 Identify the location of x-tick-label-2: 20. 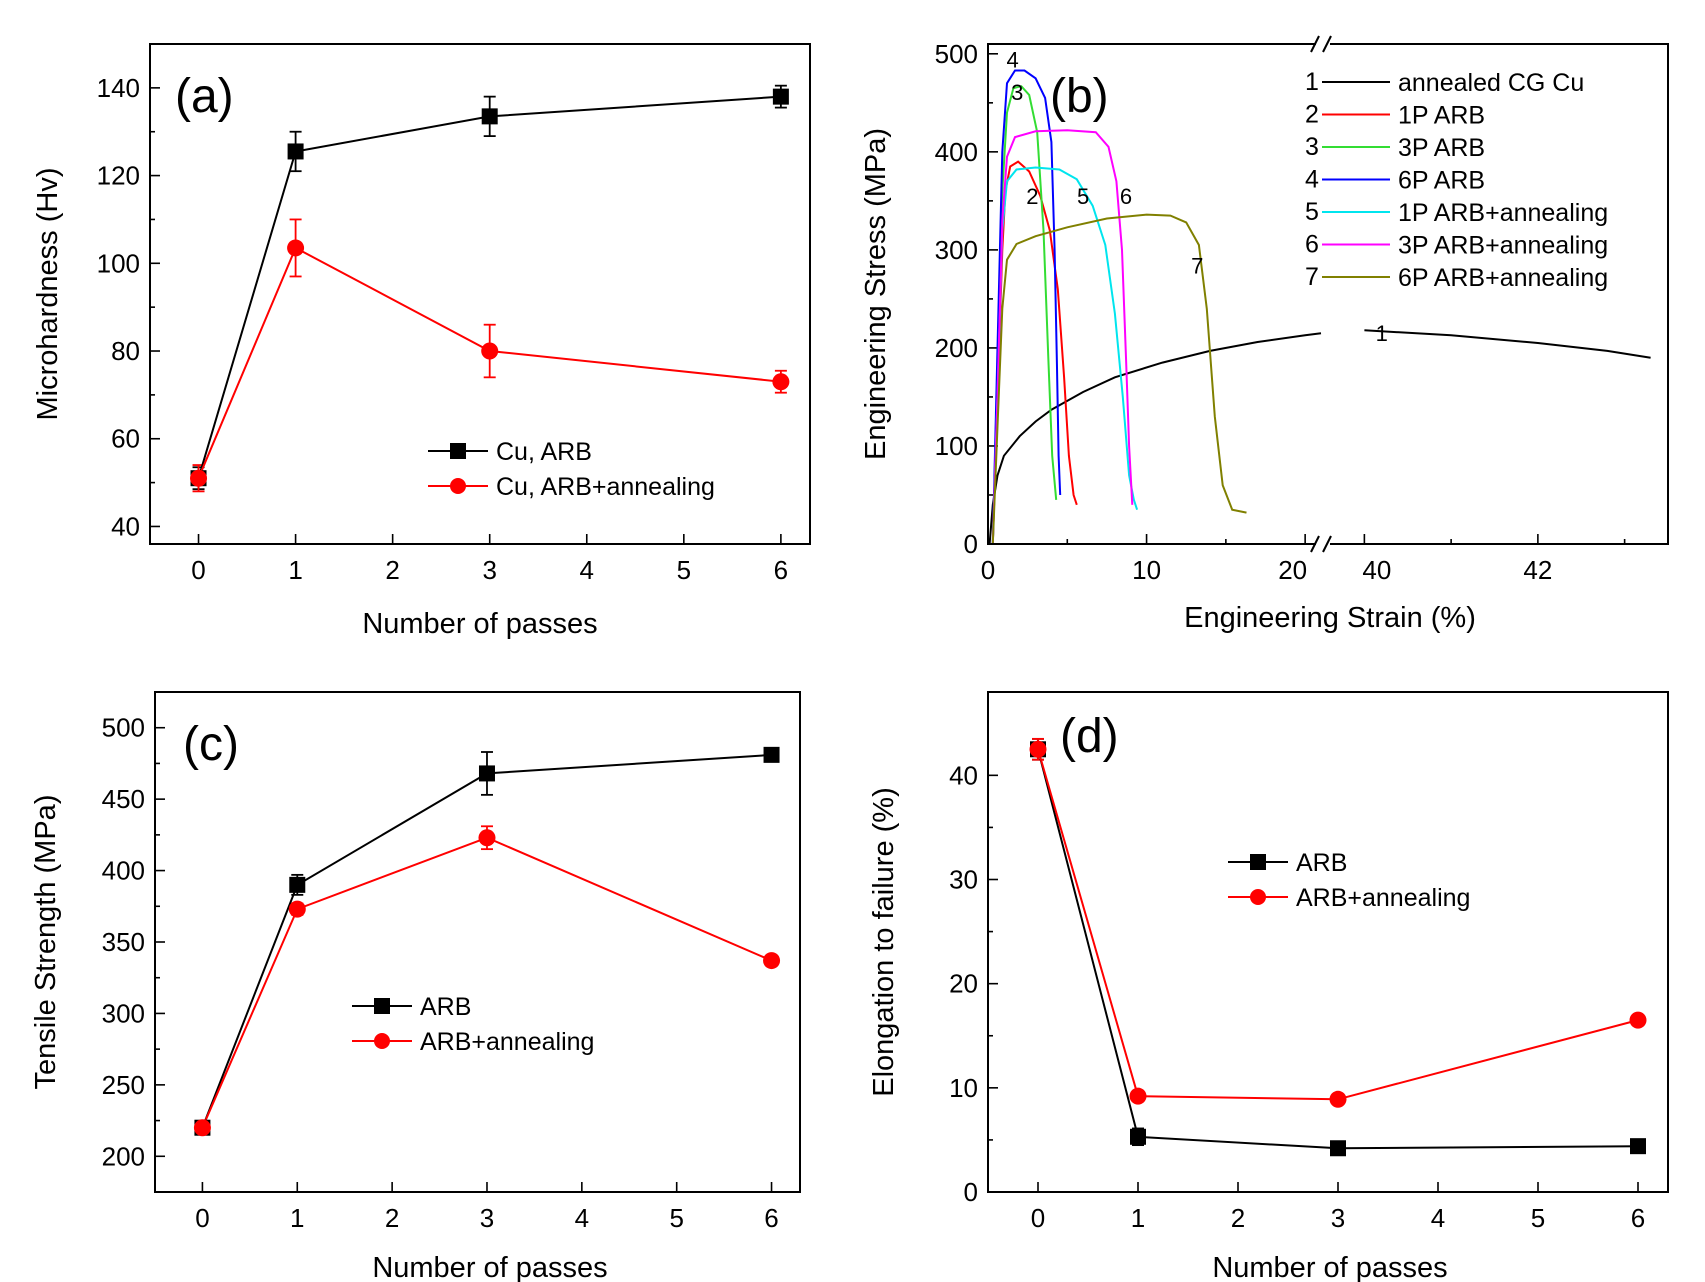
(1292, 570).